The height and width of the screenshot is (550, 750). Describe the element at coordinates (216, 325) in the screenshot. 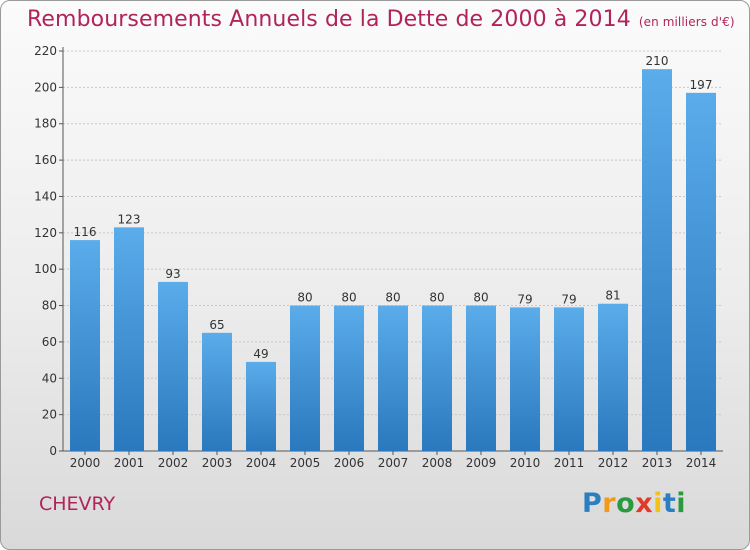

I see `value-label-2003: 65` at that location.